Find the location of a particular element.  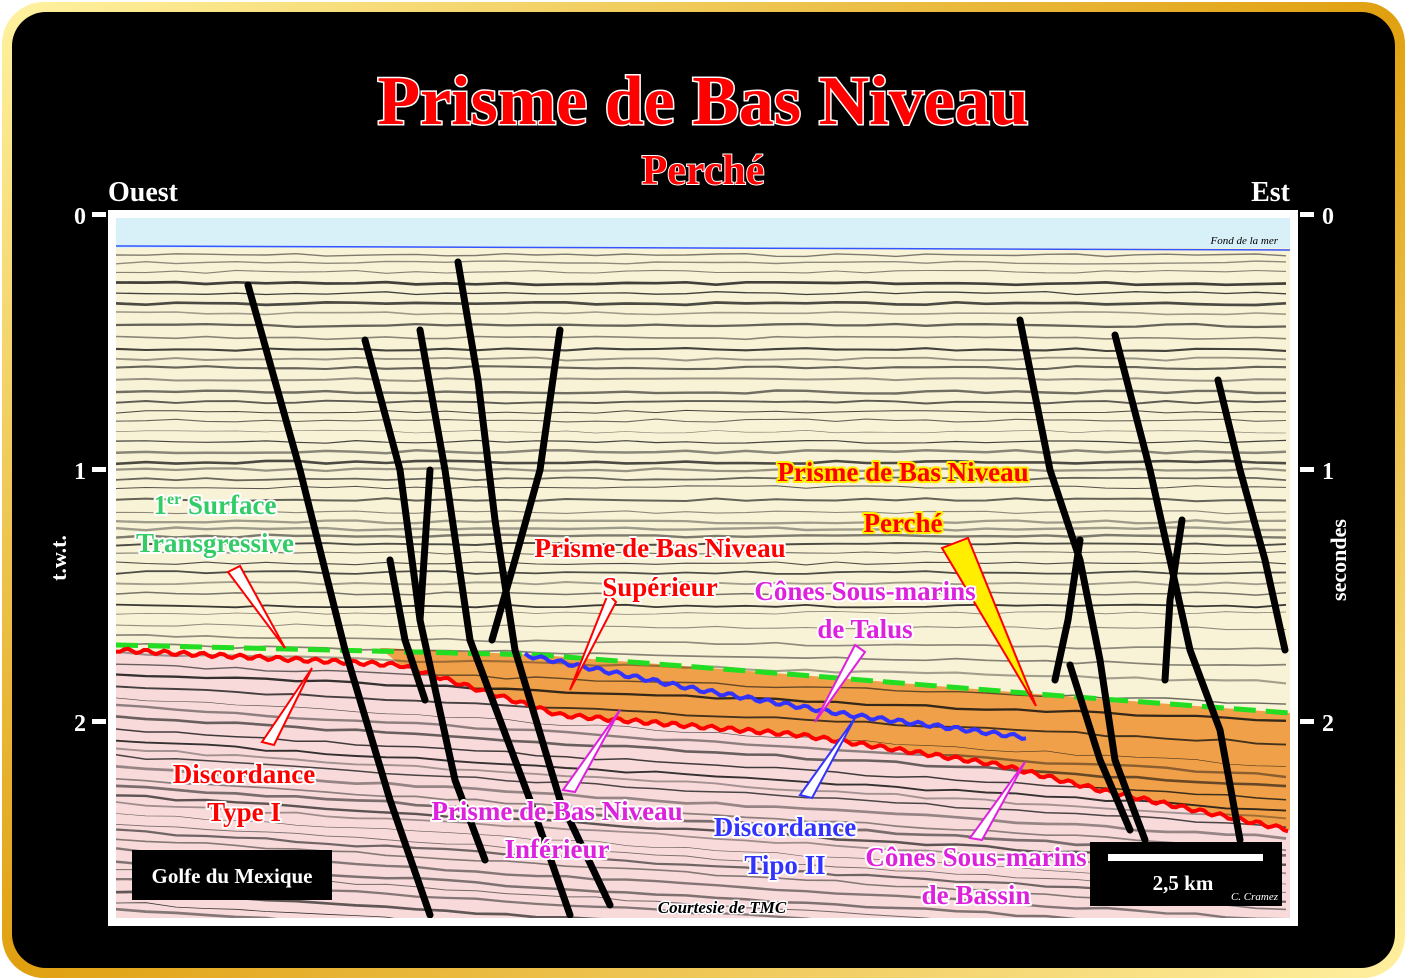

right-axis: 0 1 2 secondes is located at coordinates (1325, 470).